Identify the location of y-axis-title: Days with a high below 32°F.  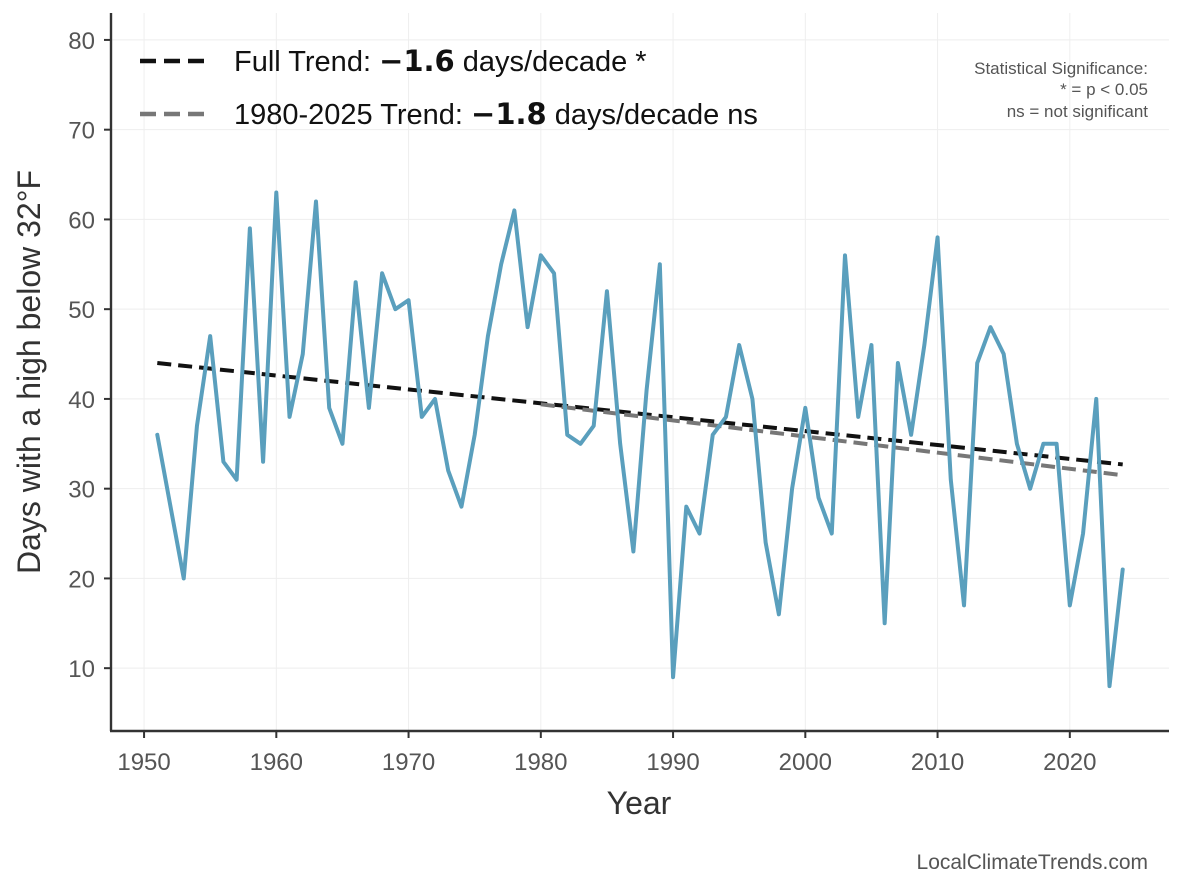
(29, 372).